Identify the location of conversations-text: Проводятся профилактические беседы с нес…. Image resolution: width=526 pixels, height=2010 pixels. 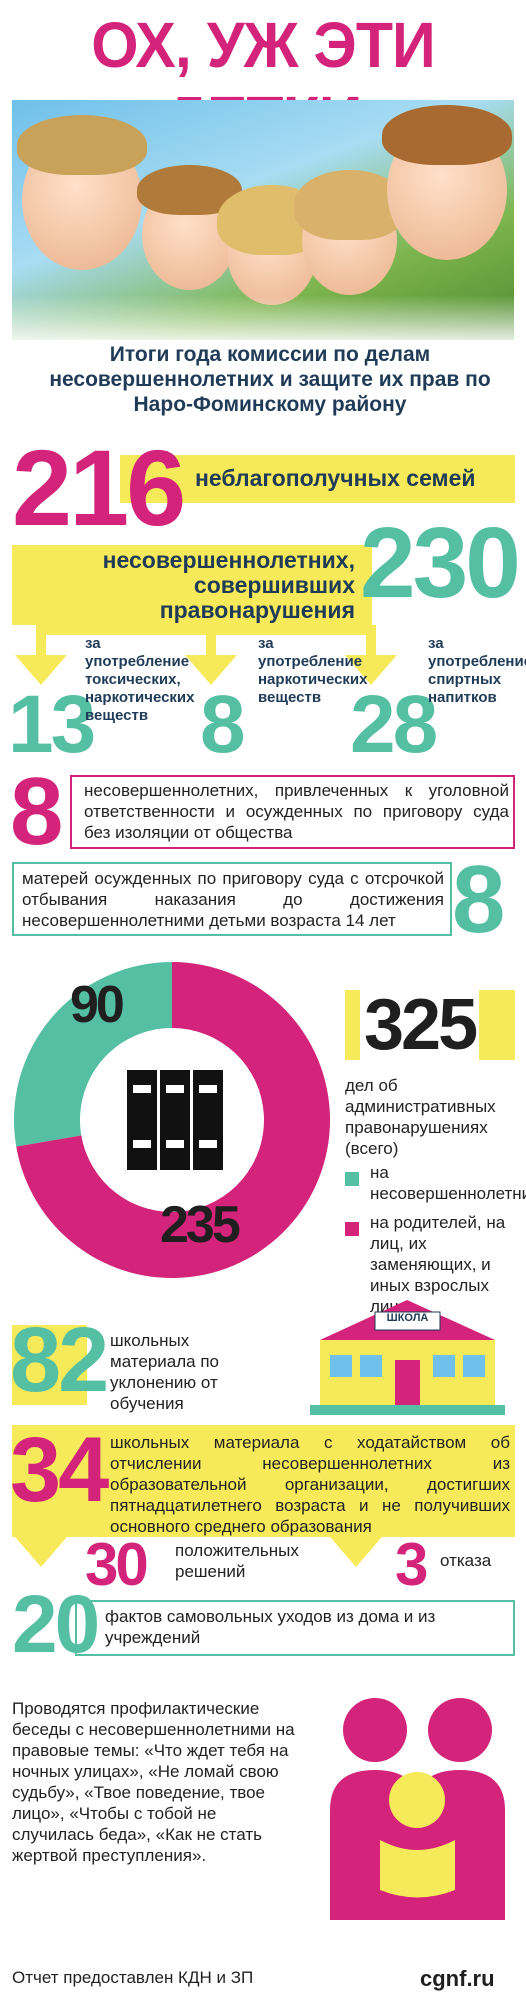
(153, 1782).